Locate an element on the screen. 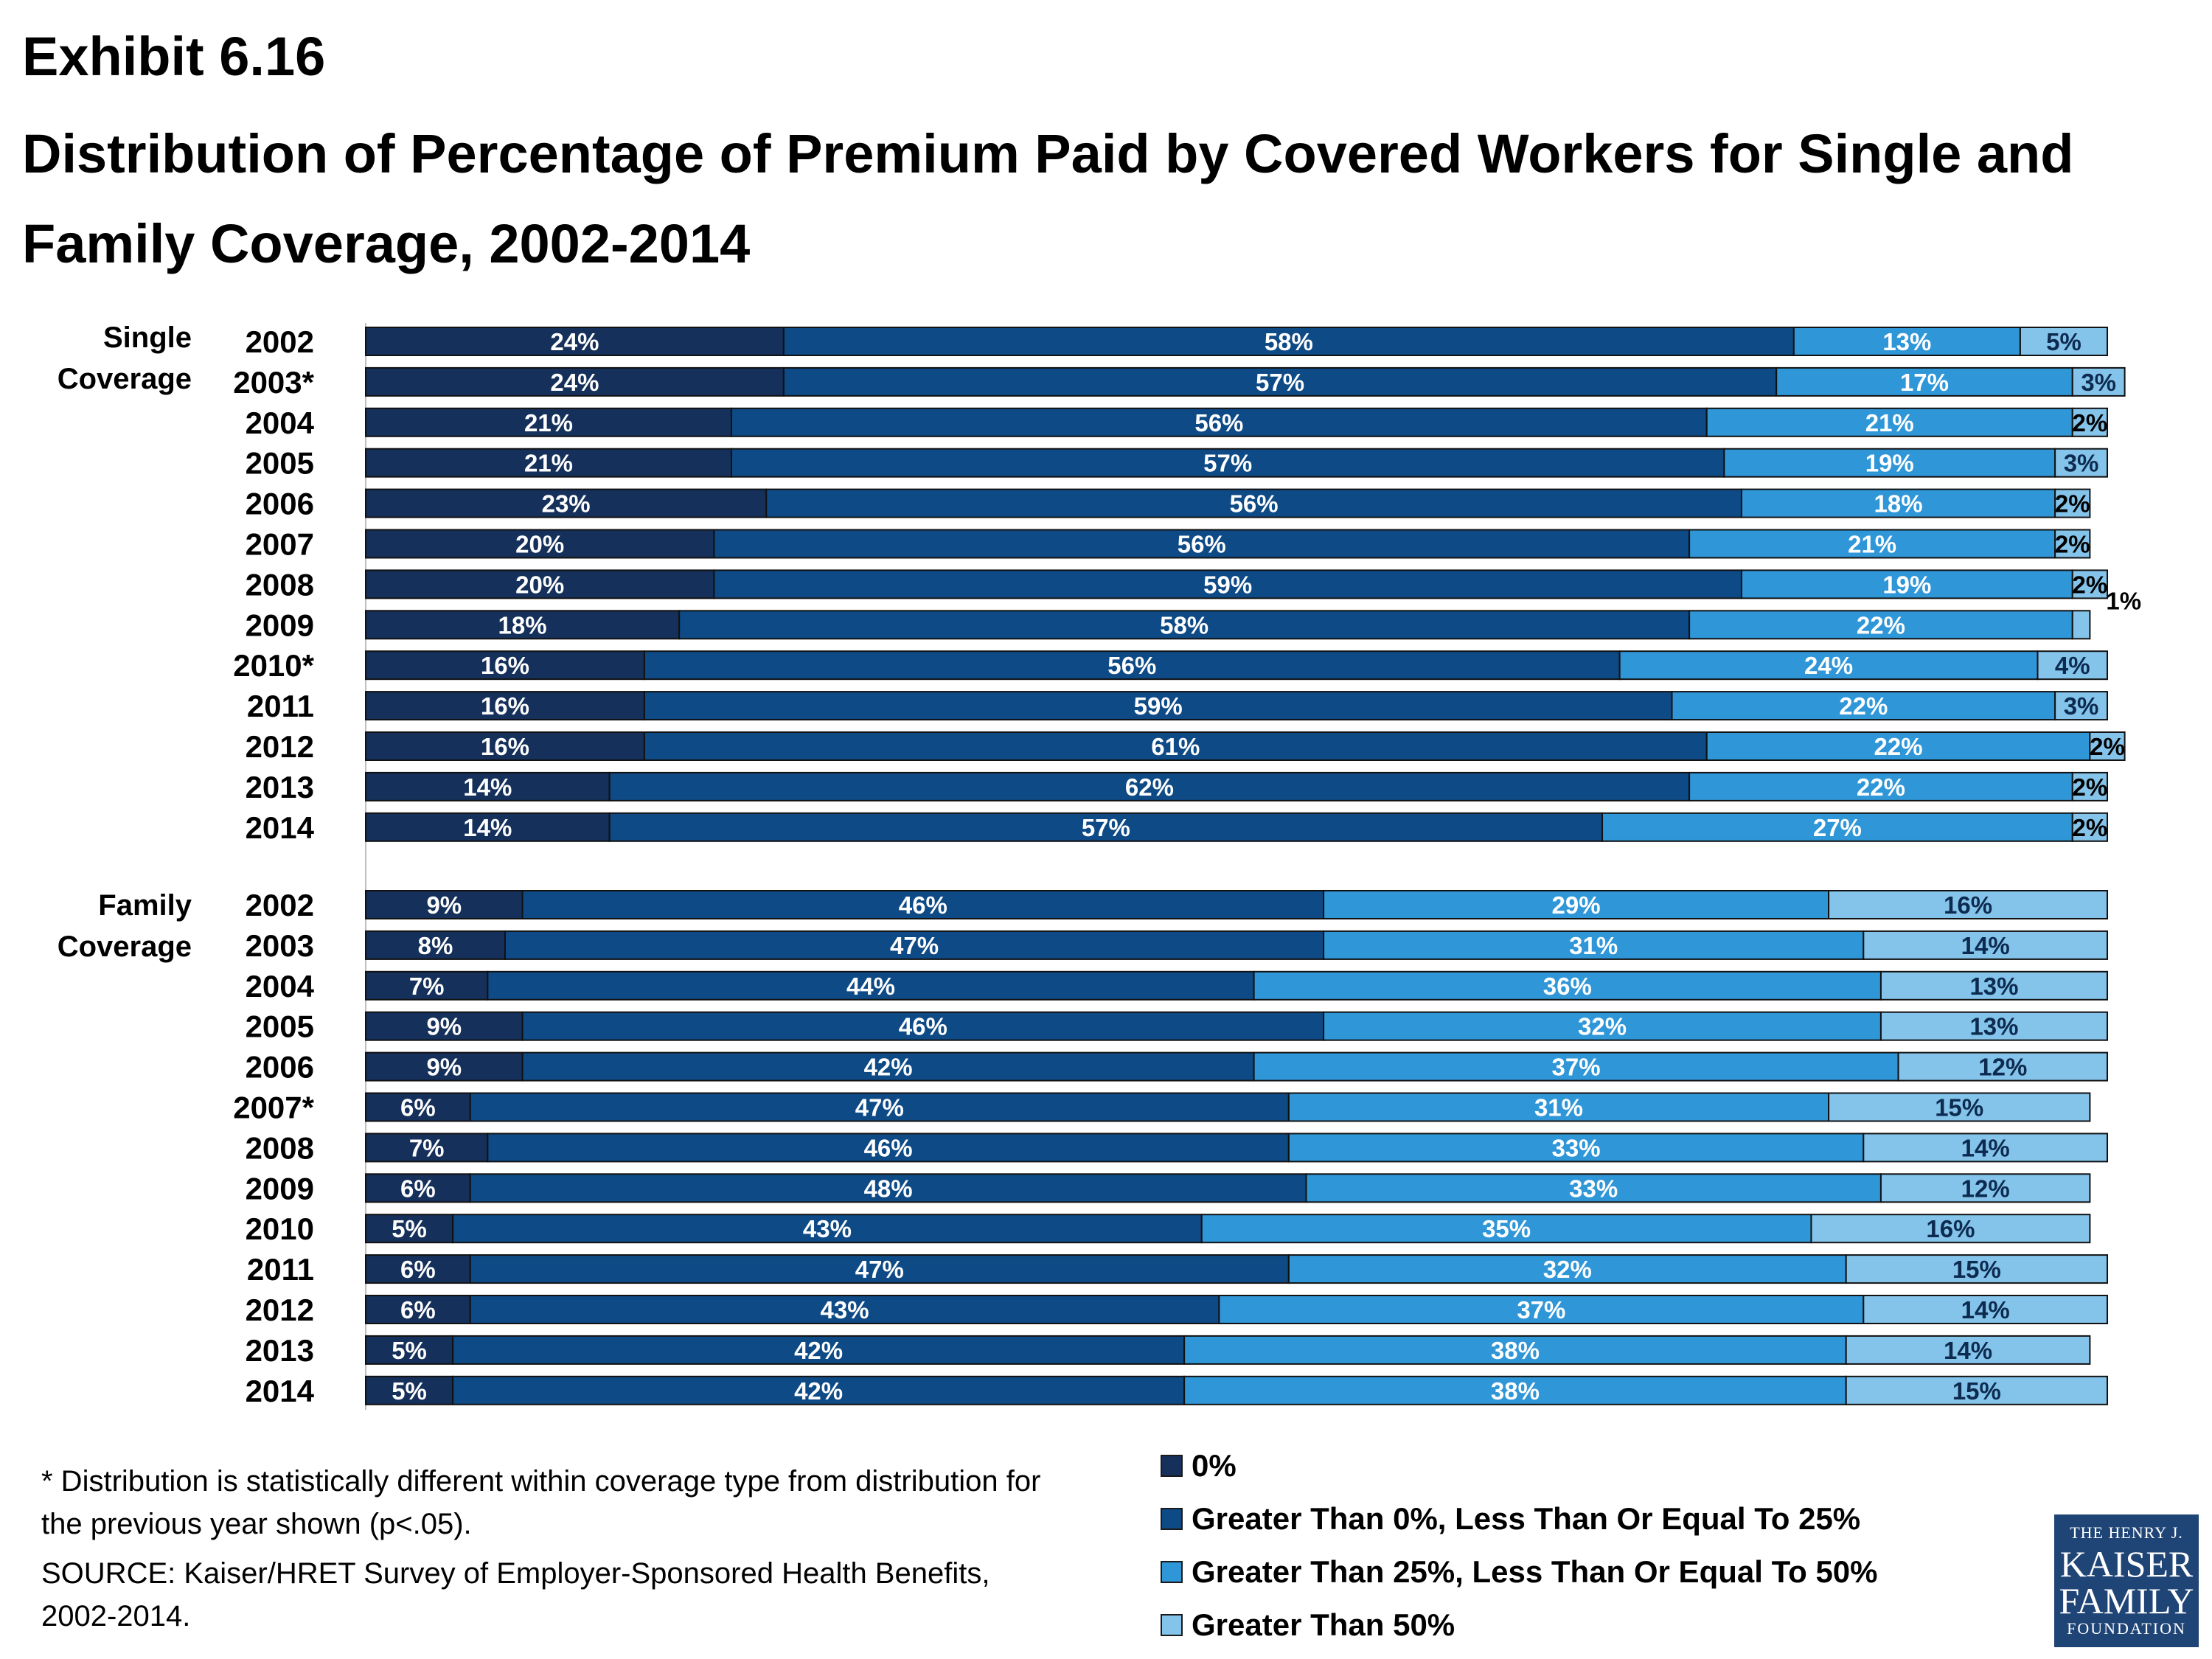 The image size is (2212, 1659). data-label: 48% is located at coordinates (888, 1188).